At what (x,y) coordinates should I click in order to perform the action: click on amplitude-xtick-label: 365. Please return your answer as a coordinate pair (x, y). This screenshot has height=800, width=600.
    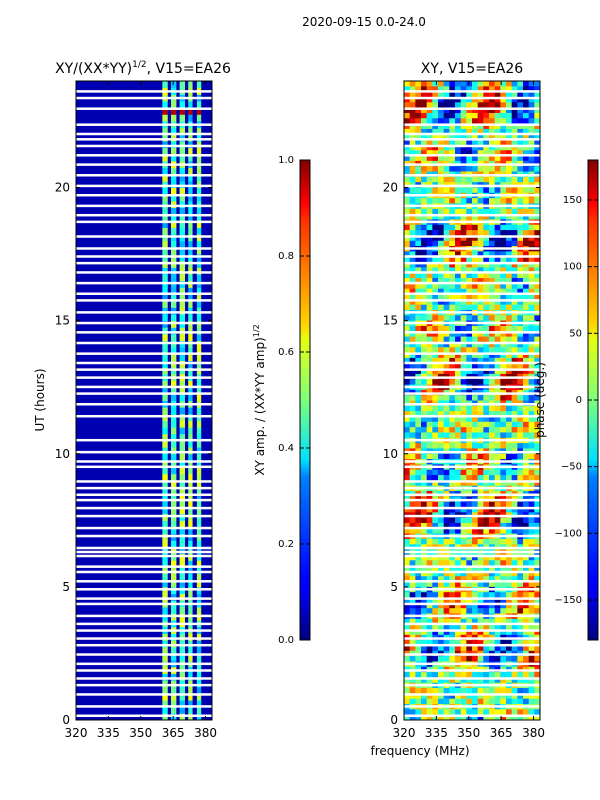
    Looking at the image, I should click on (173, 733).